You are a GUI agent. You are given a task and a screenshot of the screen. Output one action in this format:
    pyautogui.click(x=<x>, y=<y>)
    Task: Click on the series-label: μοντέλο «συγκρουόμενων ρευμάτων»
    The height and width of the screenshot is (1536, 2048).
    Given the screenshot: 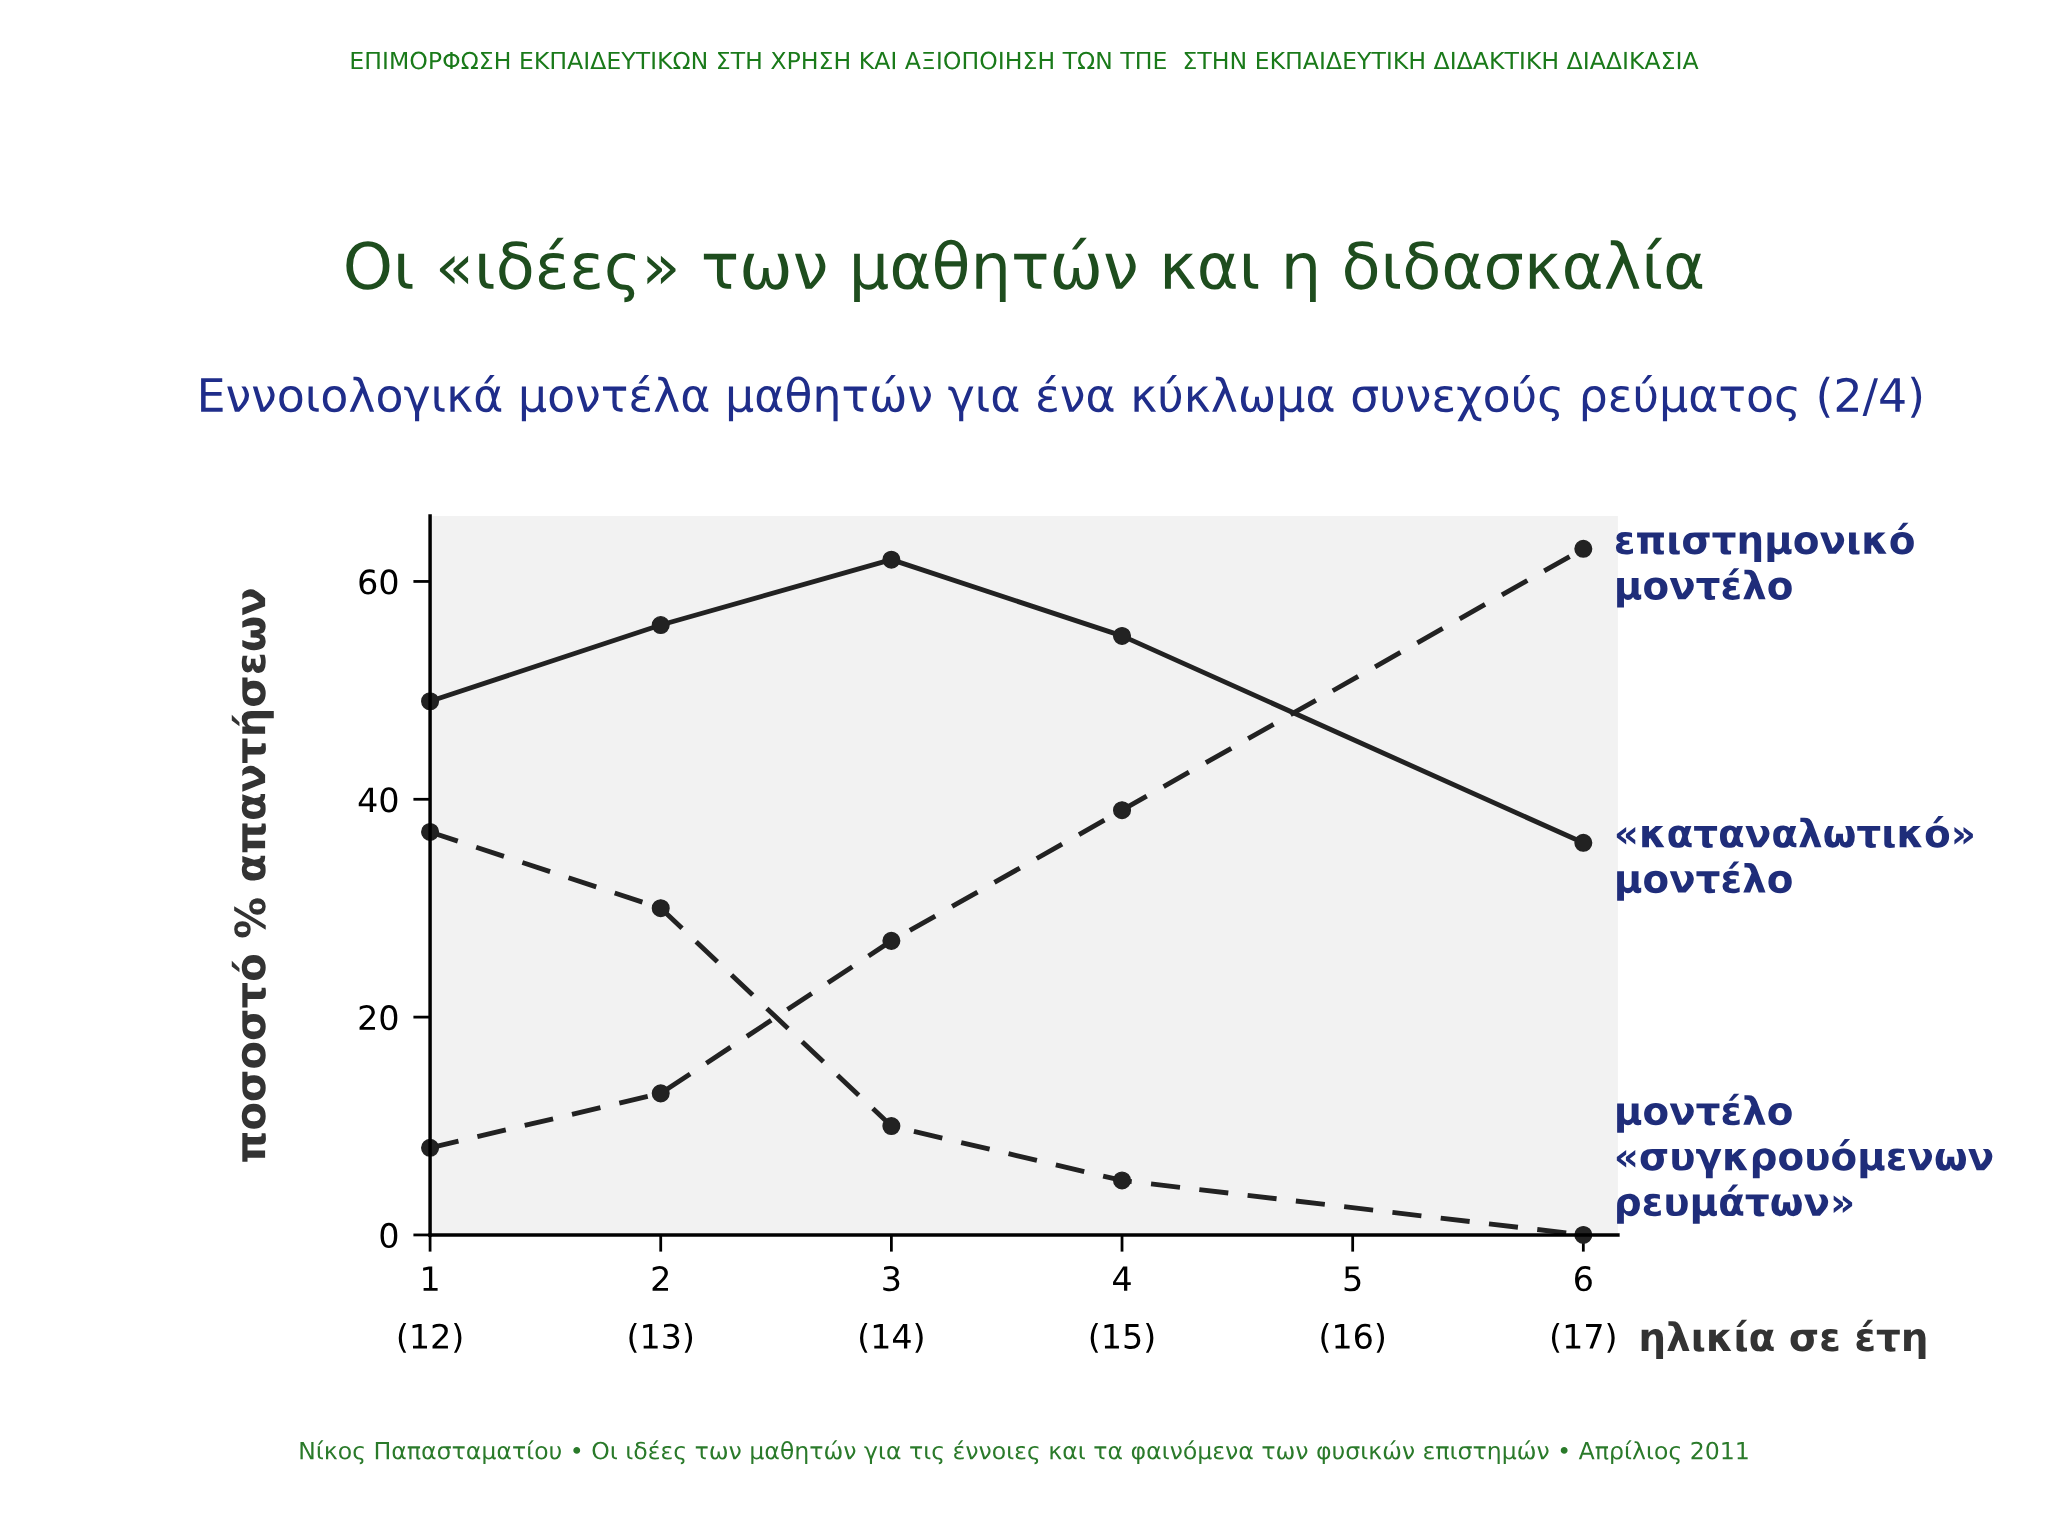 What is the action you would take?
    pyautogui.click(x=1804, y=1158)
    